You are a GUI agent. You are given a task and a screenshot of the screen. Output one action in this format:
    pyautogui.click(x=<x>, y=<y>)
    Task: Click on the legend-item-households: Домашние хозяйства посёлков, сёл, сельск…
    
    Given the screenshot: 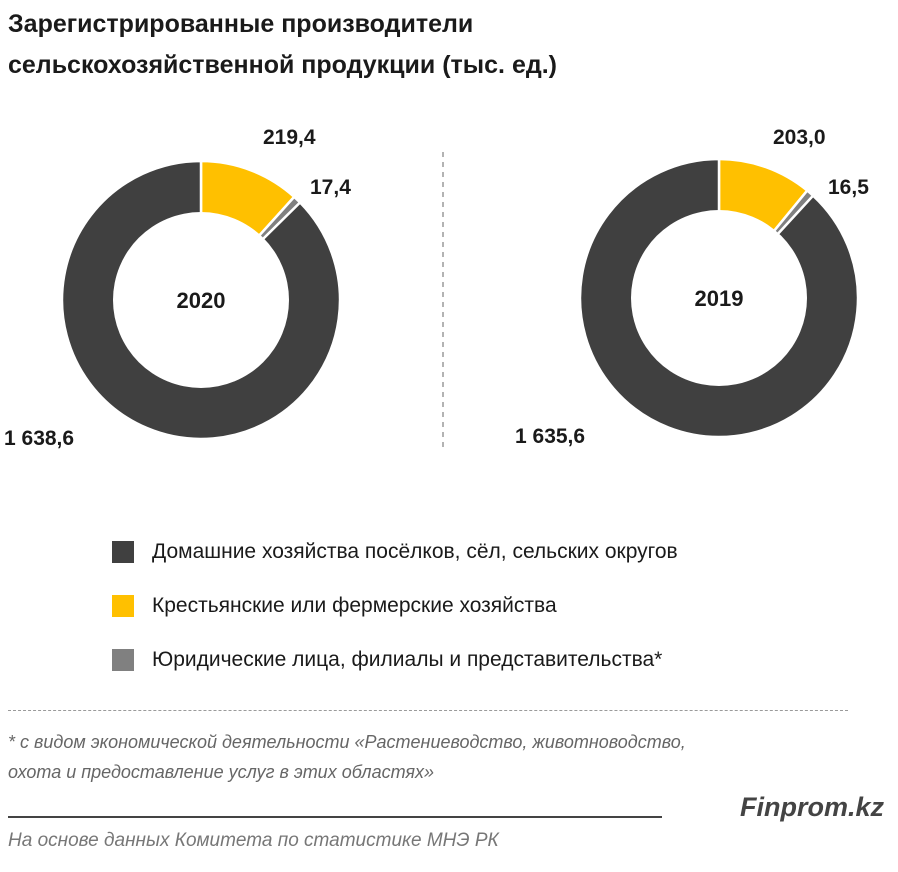 What is the action you would take?
    pyautogui.click(x=395, y=552)
    